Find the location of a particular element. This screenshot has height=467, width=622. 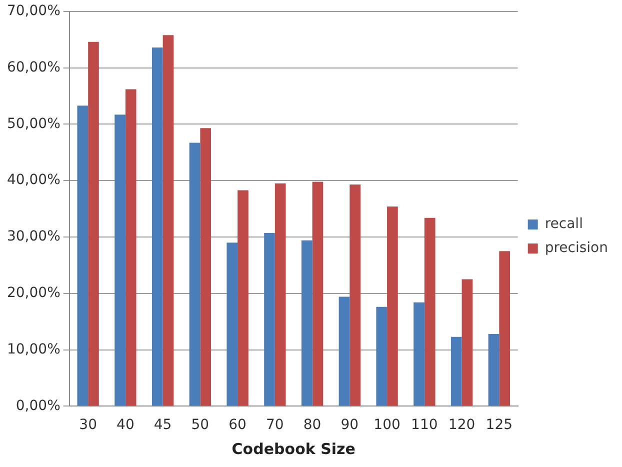

x-tick-label: 125 is located at coordinates (499, 425).